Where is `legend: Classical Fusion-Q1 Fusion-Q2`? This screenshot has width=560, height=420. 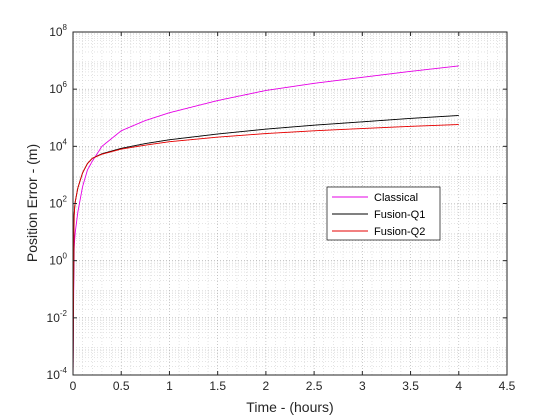 legend: Classical Fusion-Q1 Fusion-Q2 is located at coordinates (383, 213).